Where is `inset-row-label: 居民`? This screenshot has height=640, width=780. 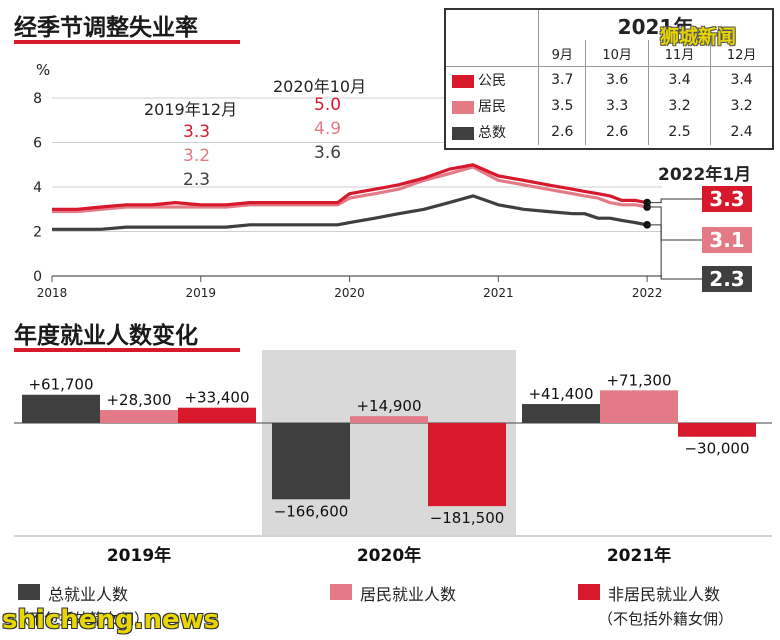
inset-row-label: 居民 is located at coordinates (492, 107).